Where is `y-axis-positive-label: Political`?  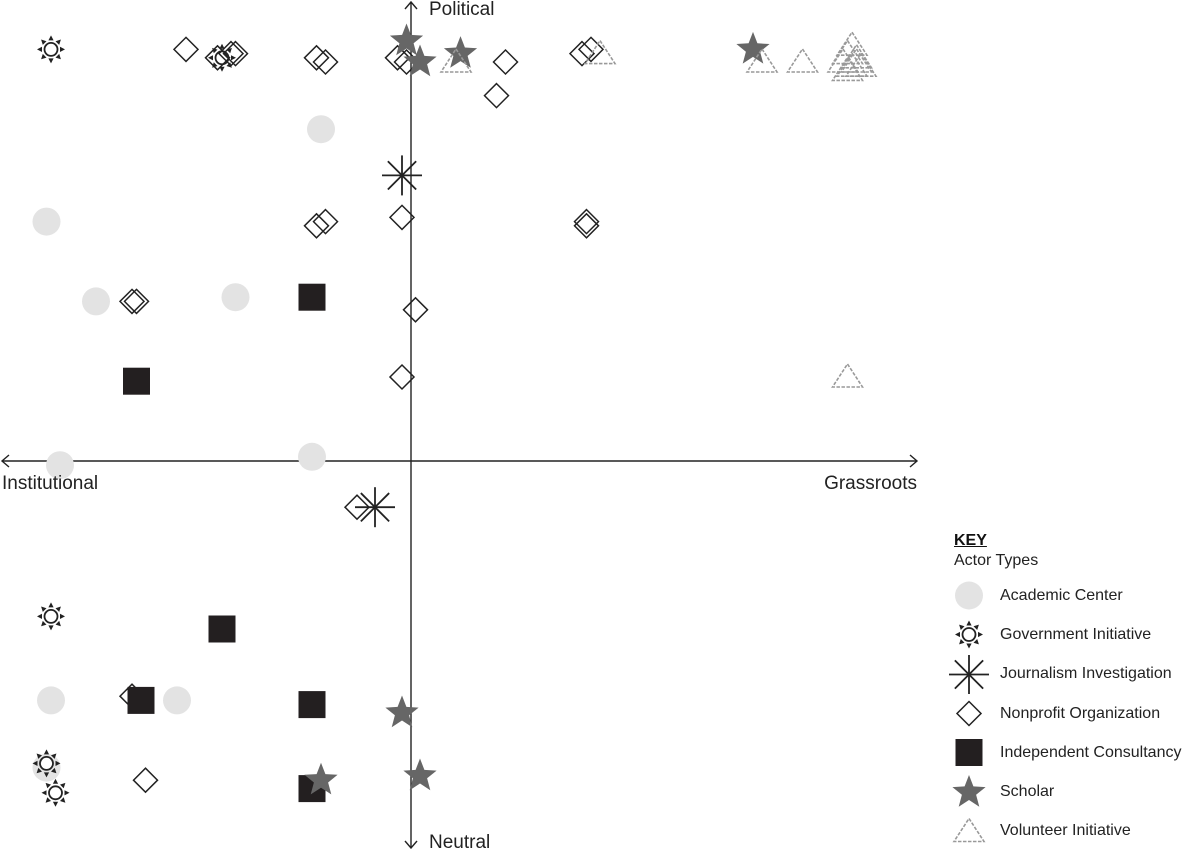 y-axis-positive-label: Political is located at coordinates (461, 10).